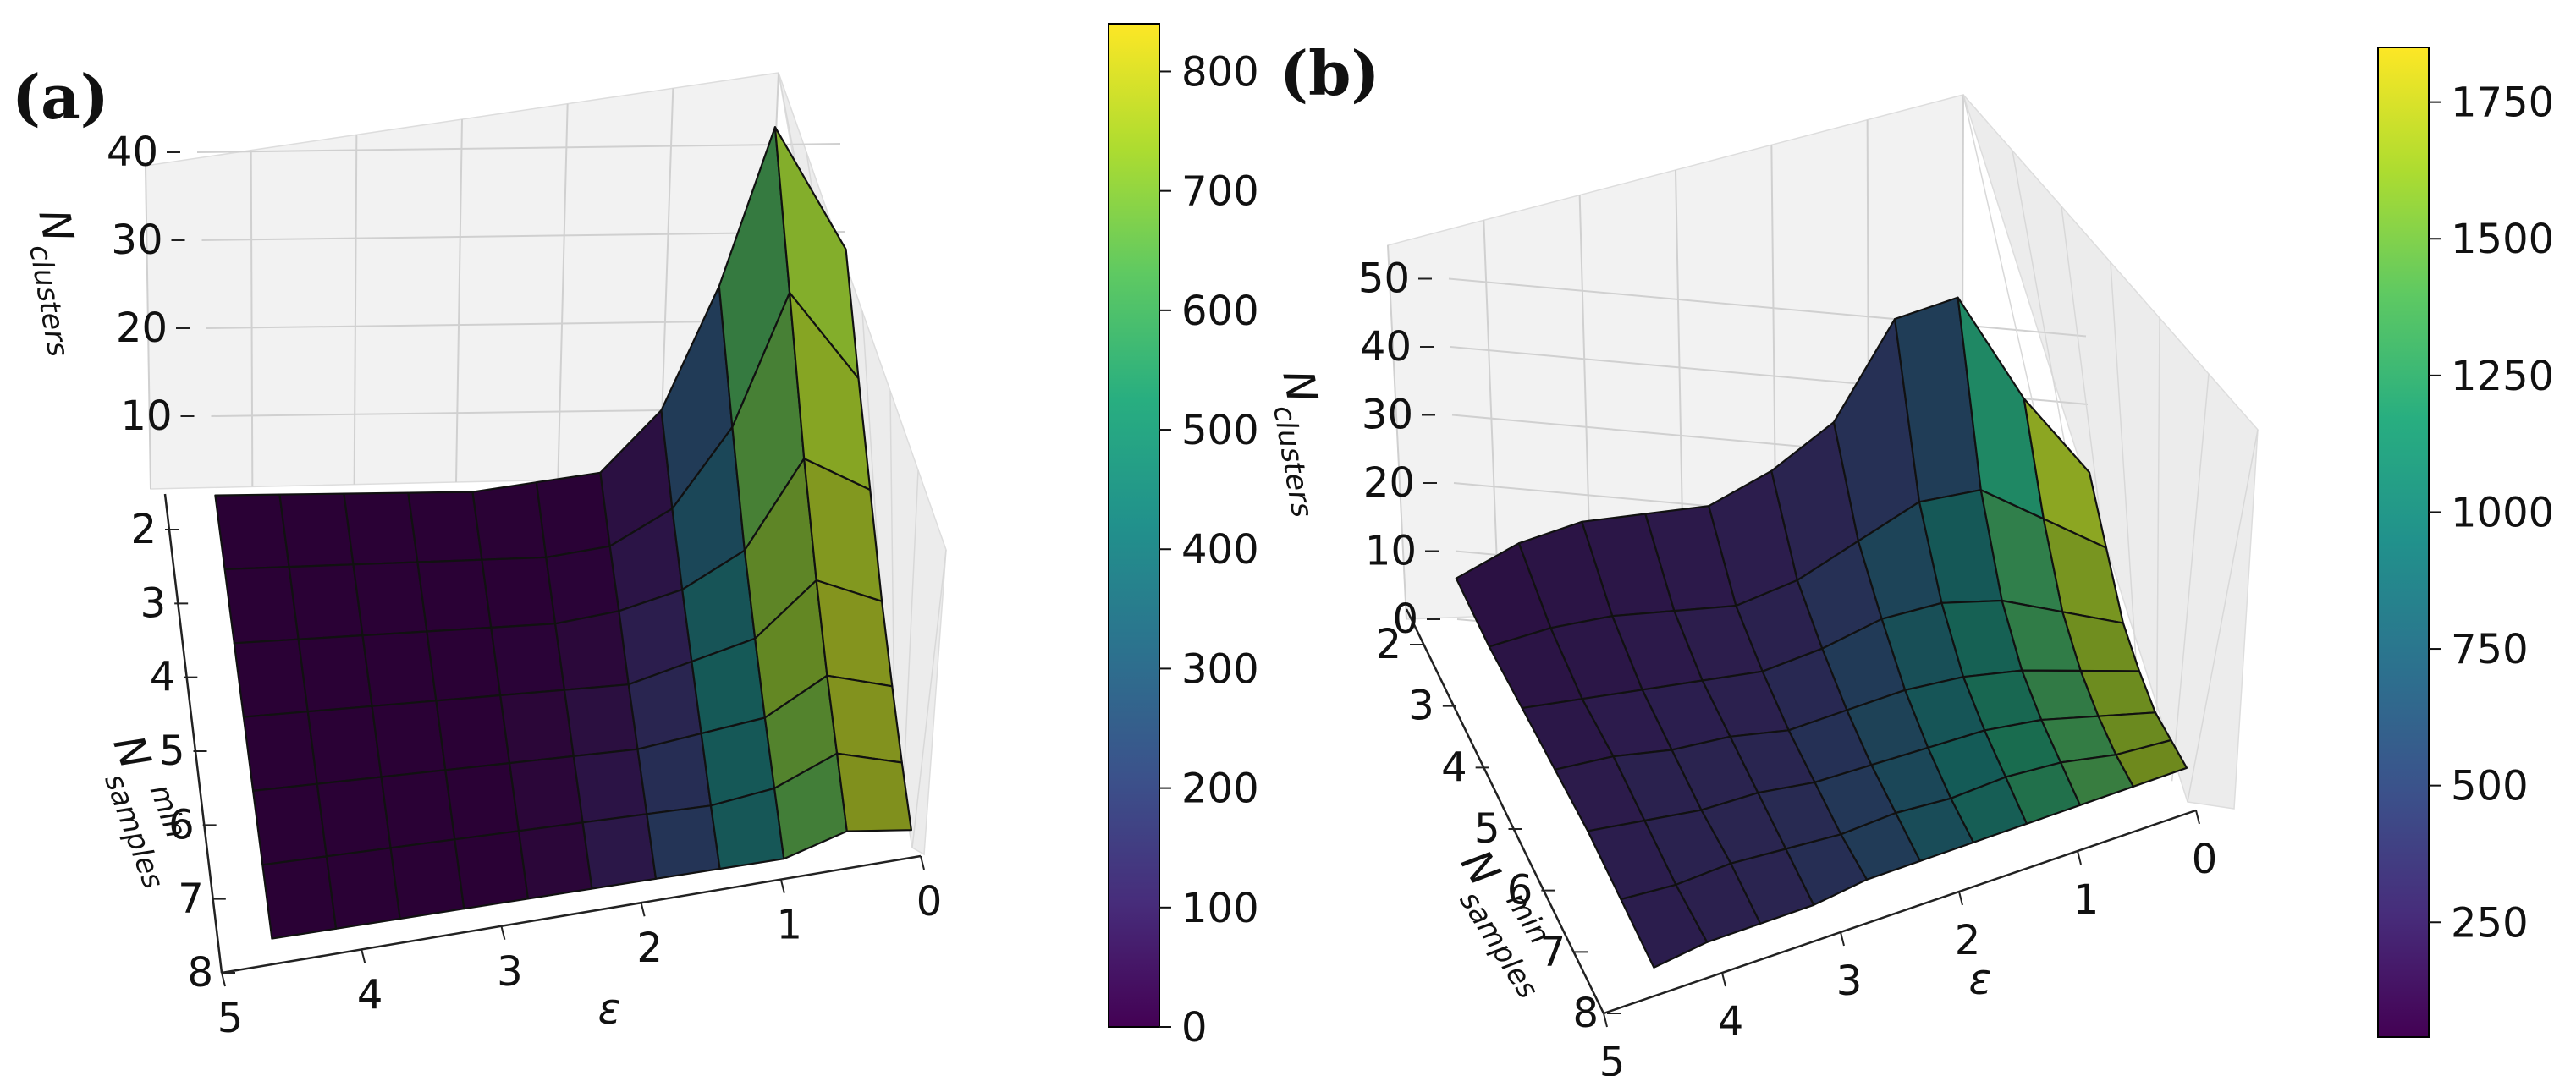 Image resolution: width=2576 pixels, height=1076 pixels. What do you see at coordinates (200, 972) in the screenshot?
I see `panel-a-y-tick-label: 8` at bounding box center [200, 972].